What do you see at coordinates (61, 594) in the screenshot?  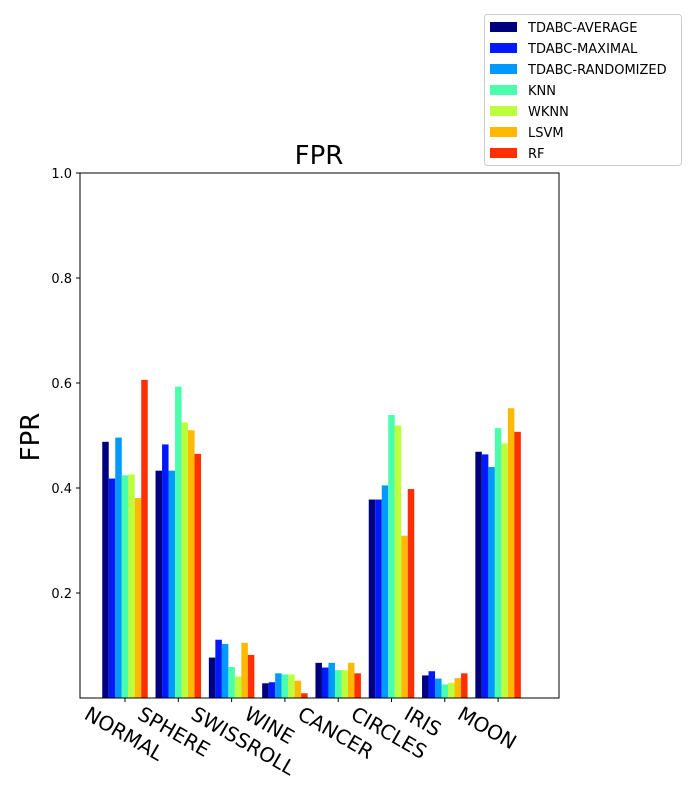 I see `y-tick-label: 0.2` at bounding box center [61, 594].